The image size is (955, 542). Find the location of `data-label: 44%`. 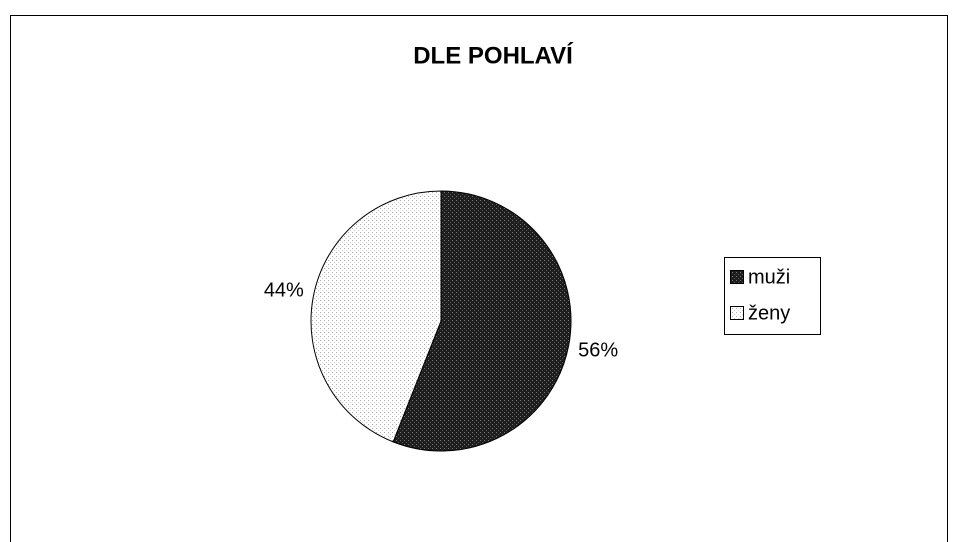

data-label: 44% is located at coordinates (284, 290).